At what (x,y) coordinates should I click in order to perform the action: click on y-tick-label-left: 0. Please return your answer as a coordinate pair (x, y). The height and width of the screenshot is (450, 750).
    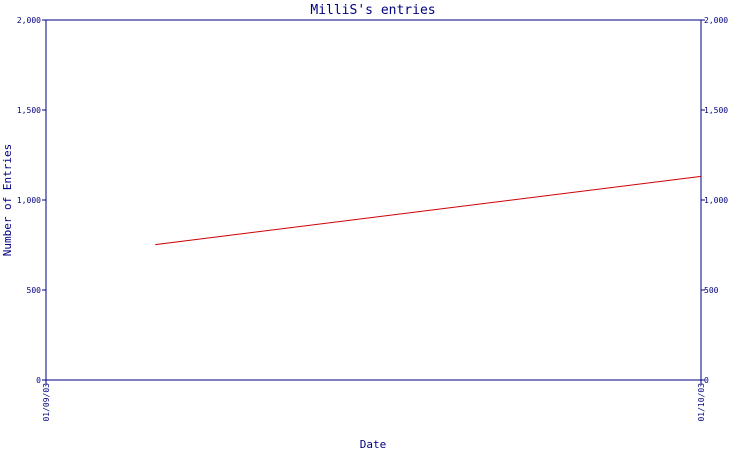
    Looking at the image, I should click on (38, 380).